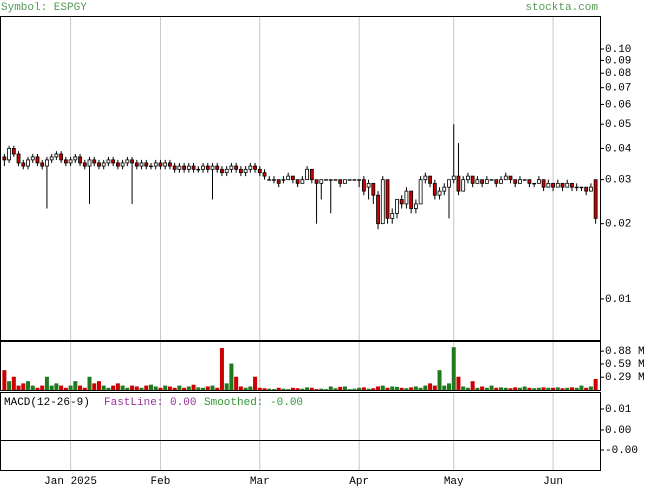 The height and width of the screenshot is (486, 655). Describe the element at coordinates (260, 481) in the screenshot. I see `x-tick-label: Mar` at that location.